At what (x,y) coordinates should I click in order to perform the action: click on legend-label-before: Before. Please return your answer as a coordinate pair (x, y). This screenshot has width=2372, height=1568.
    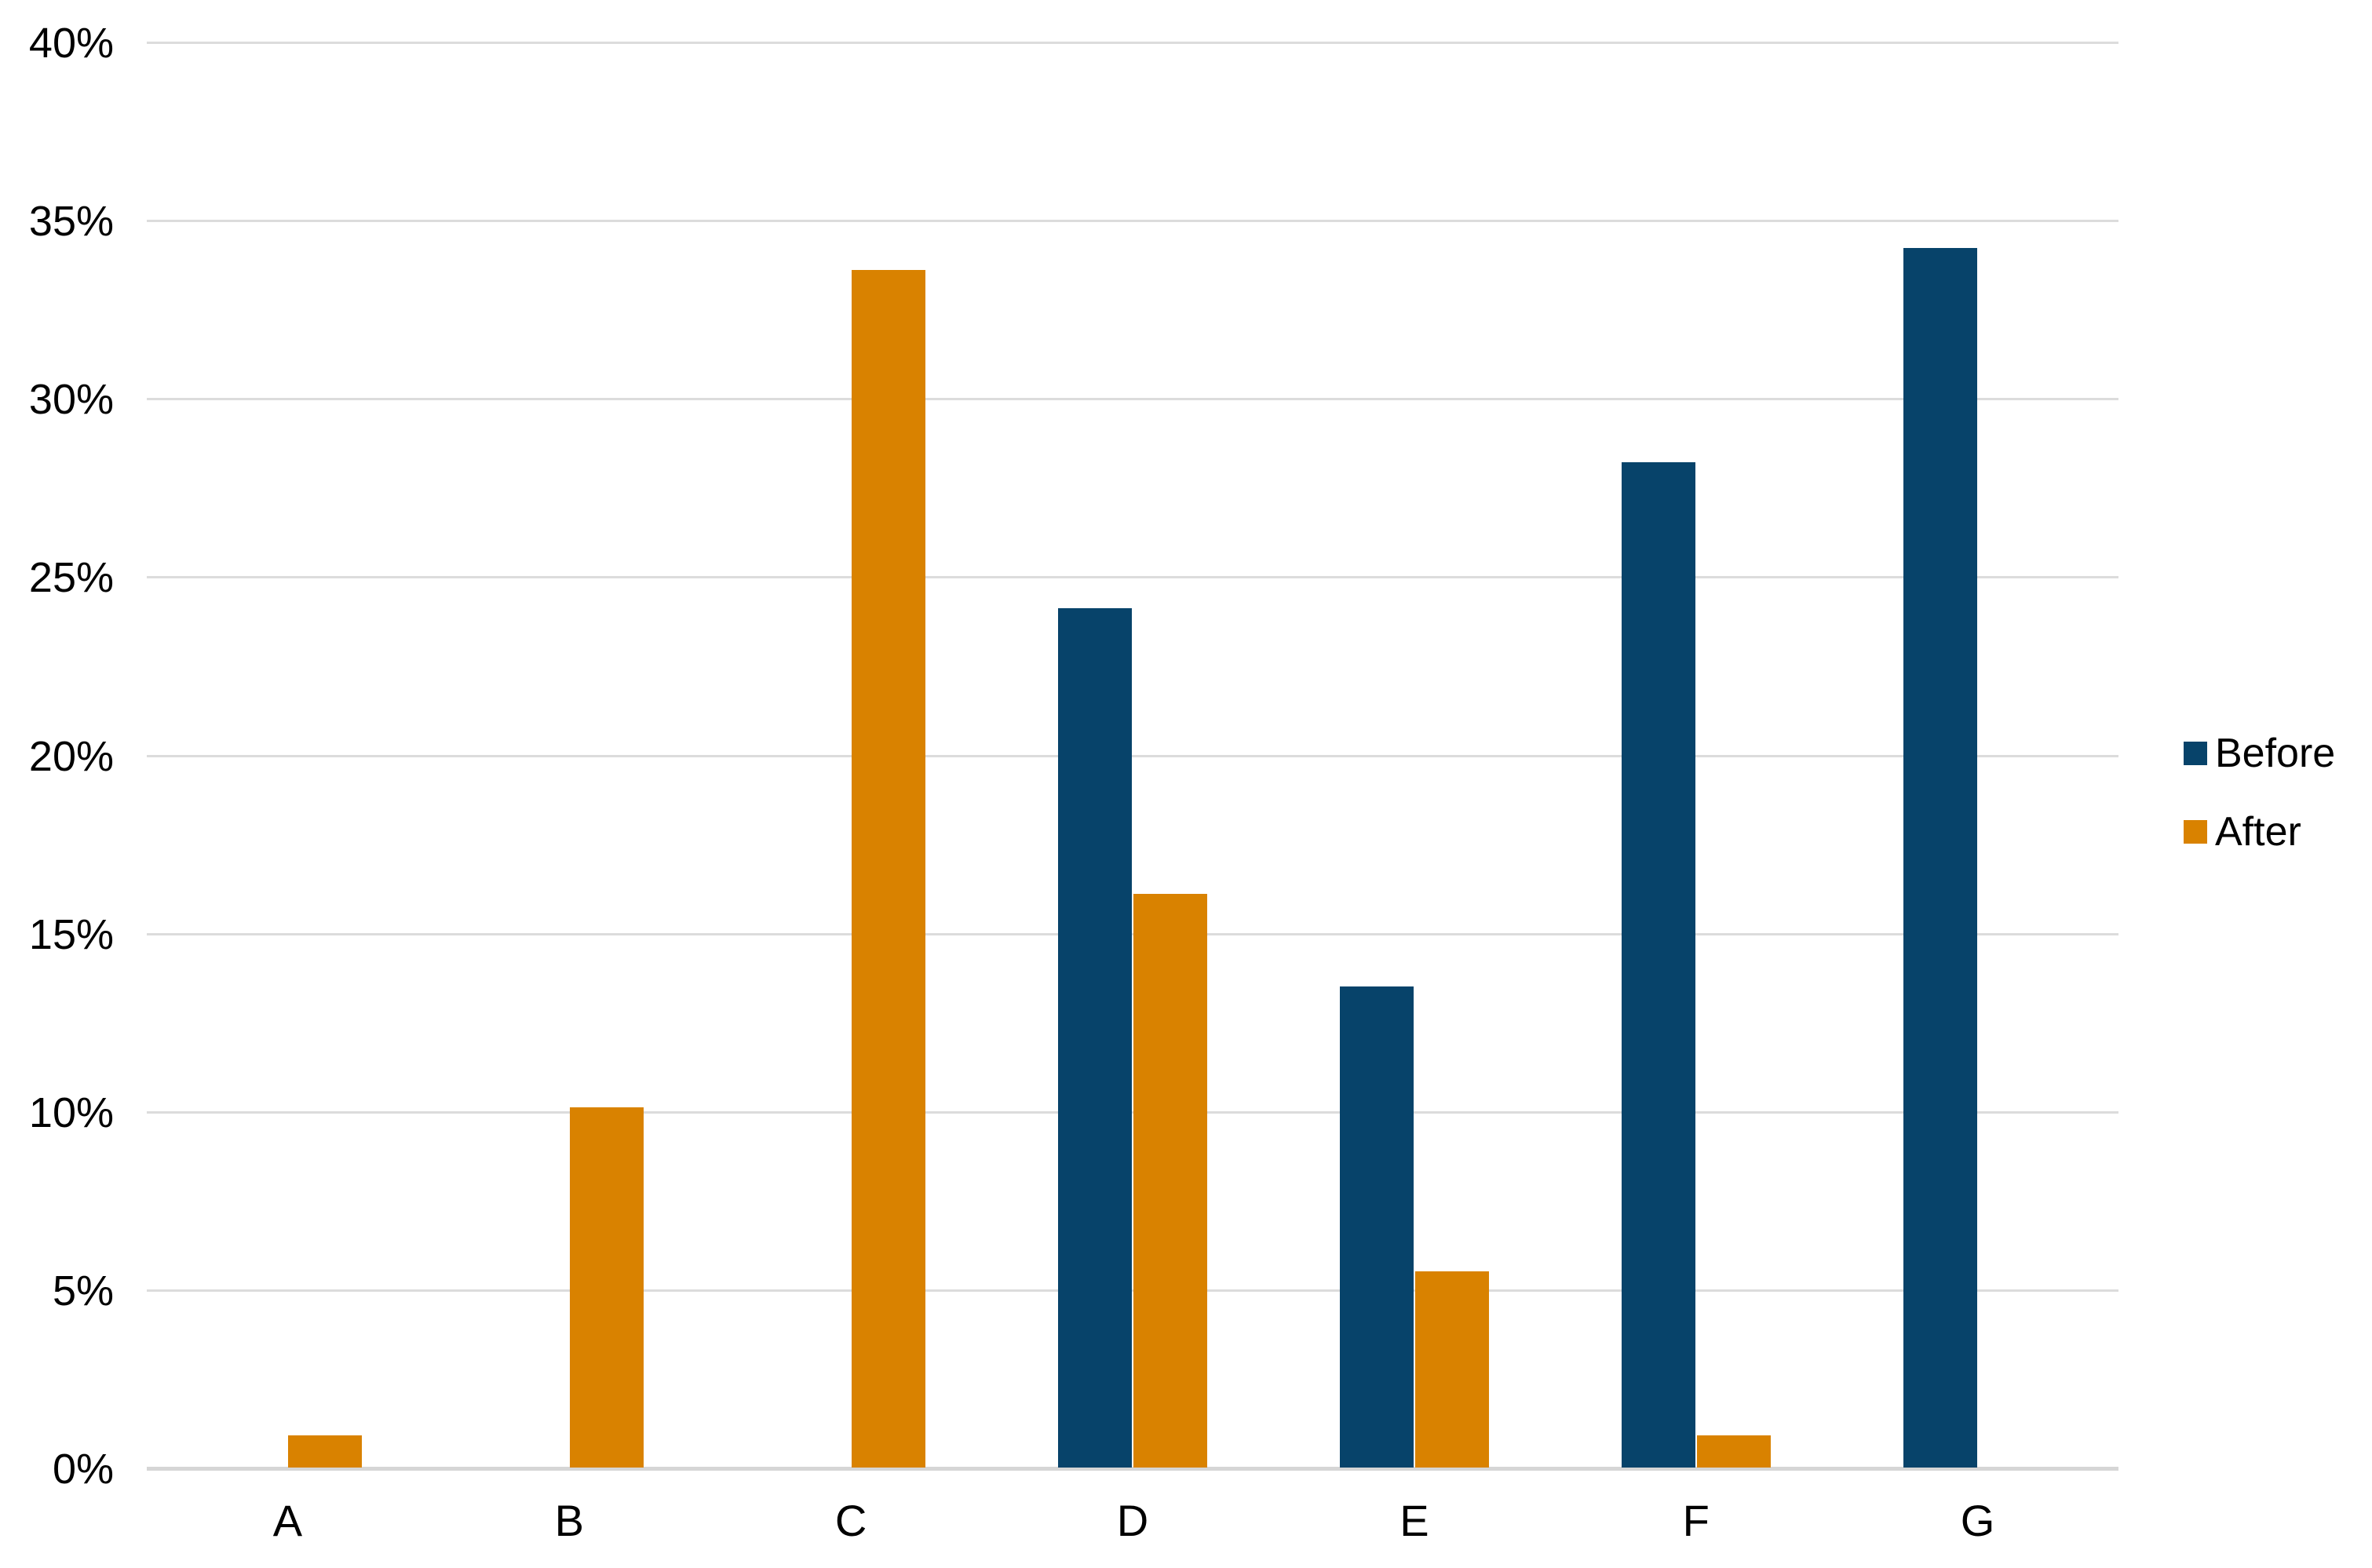
    Looking at the image, I should click on (2275, 753).